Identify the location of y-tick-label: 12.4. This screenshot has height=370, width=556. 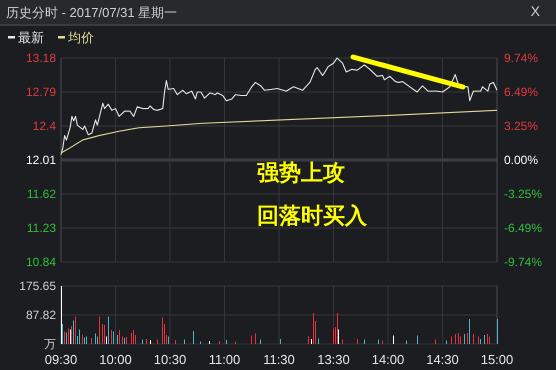
(44, 126).